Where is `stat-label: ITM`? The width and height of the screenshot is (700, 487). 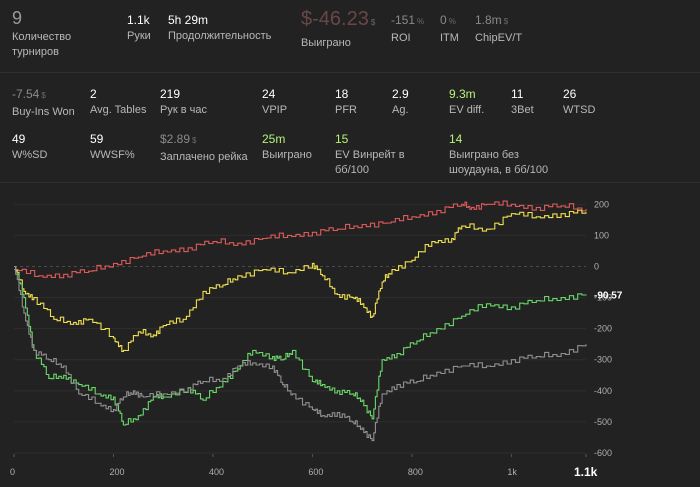 stat-label: ITM is located at coordinates (449, 38).